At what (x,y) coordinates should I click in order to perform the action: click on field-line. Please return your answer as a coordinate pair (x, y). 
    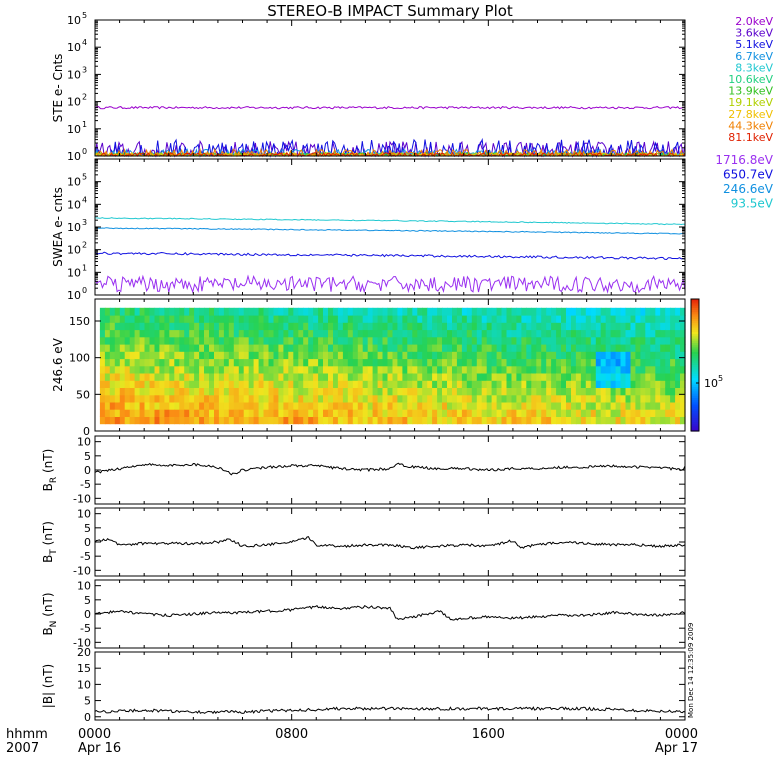
    Looking at the image, I should click on (390, 543).